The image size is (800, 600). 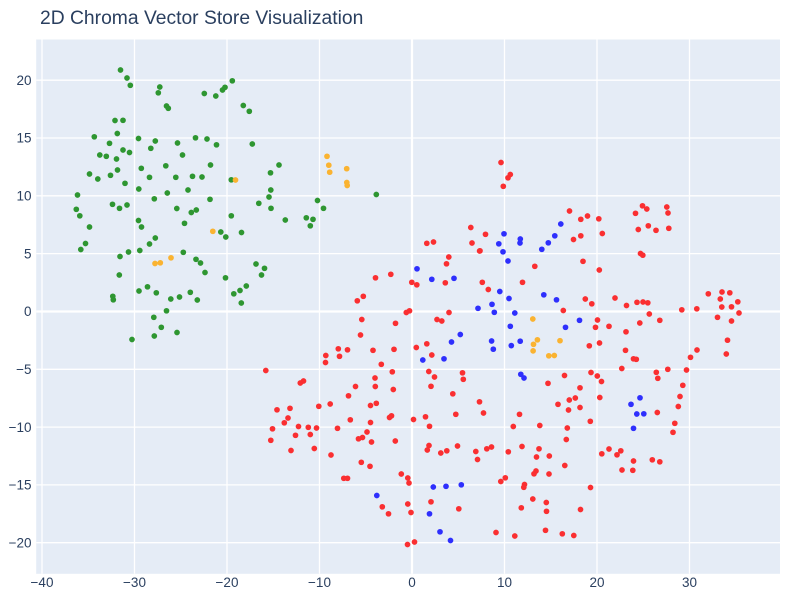 What do you see at coordinates (23, 369) in the screenshot?
I see `svg-text: −5` at bounding box center [23, 369].